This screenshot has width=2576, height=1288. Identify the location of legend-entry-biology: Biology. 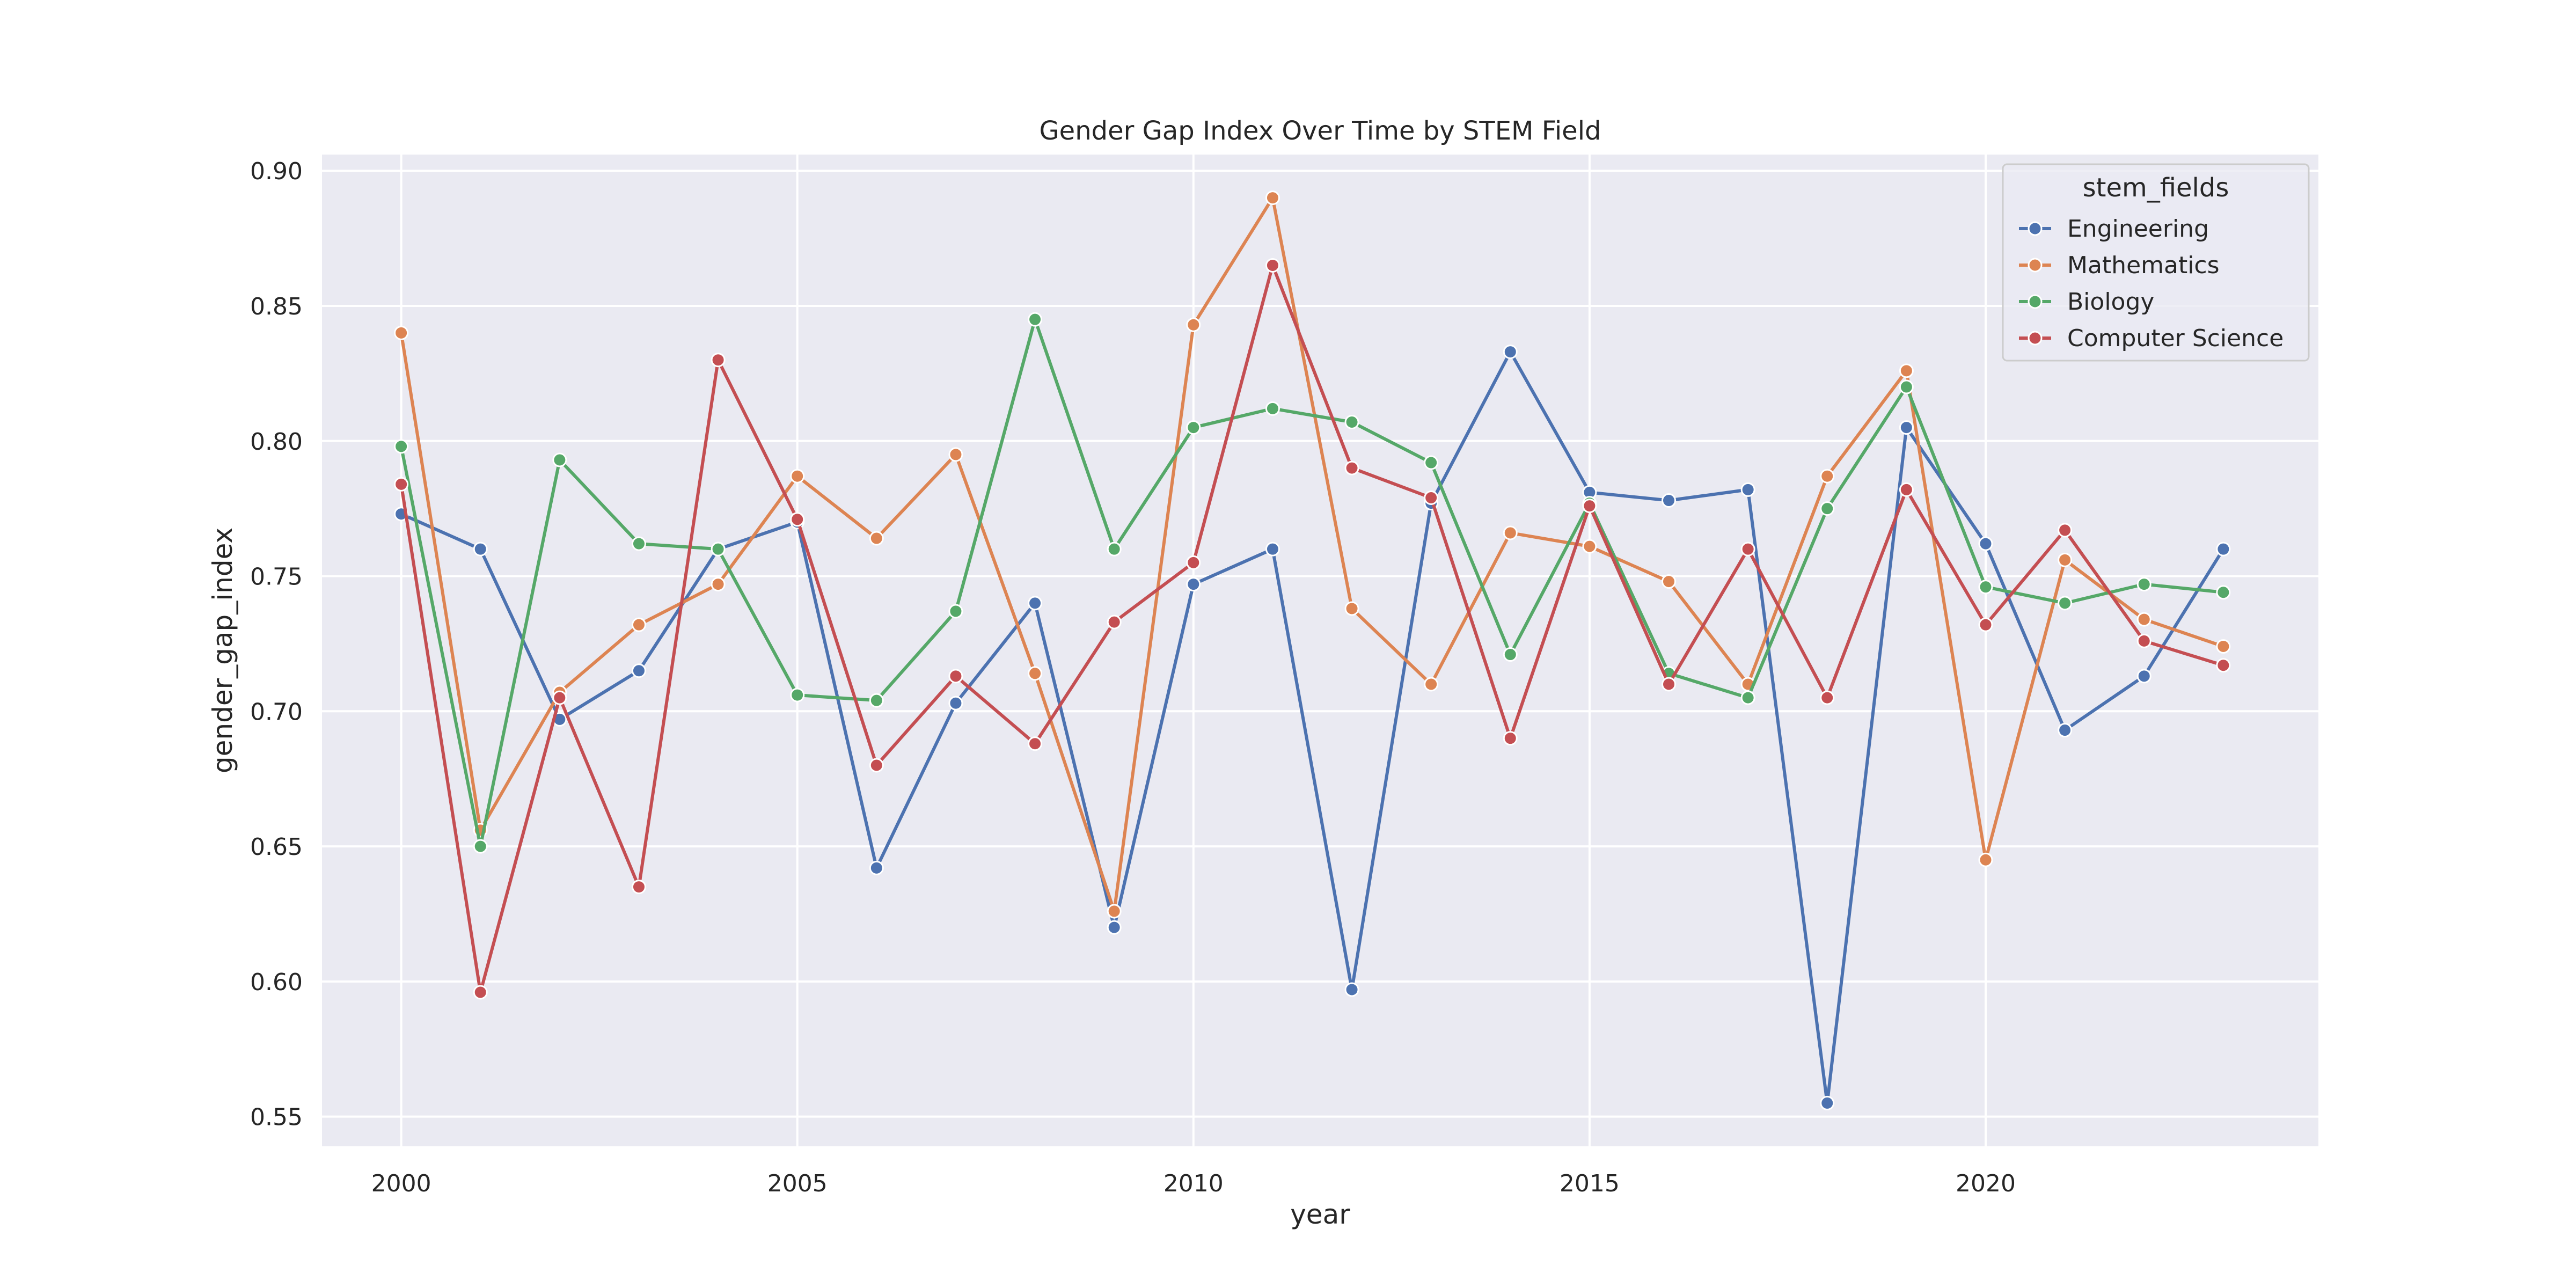
(2086, 302).